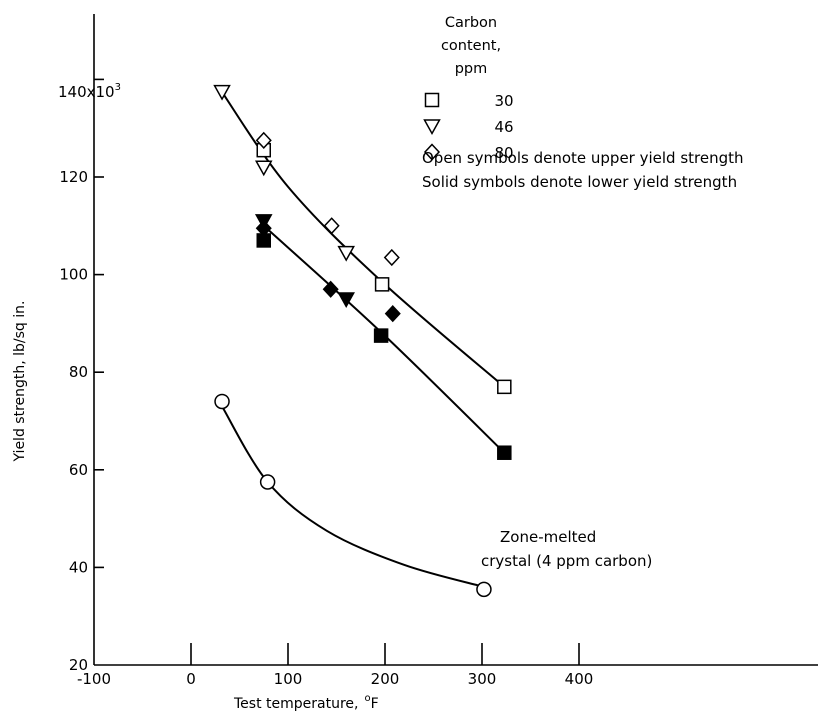 The image size is (819, 713). I want to click on legend-label: 80, so click(503, 153).